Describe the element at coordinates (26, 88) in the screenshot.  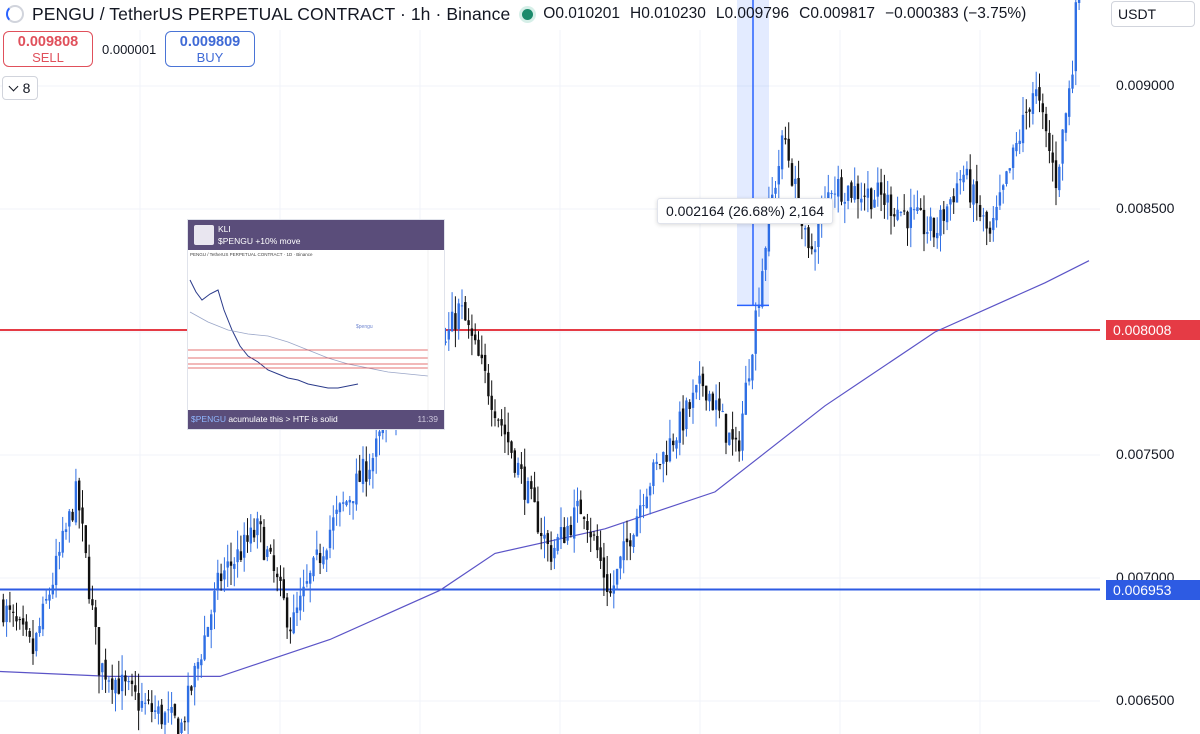
I see `indicators-count: 8` at that location.